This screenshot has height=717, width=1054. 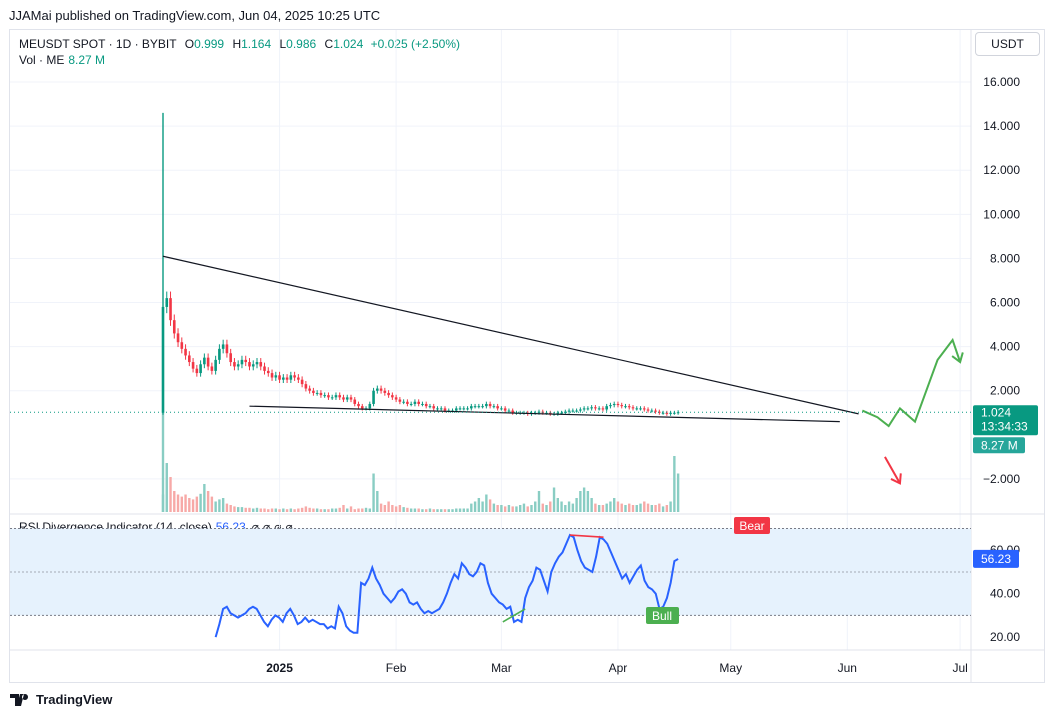 I want to click on symbol-name: MEUSDT SPOT · 1D · BYBIT, so click(x=98, y=44).